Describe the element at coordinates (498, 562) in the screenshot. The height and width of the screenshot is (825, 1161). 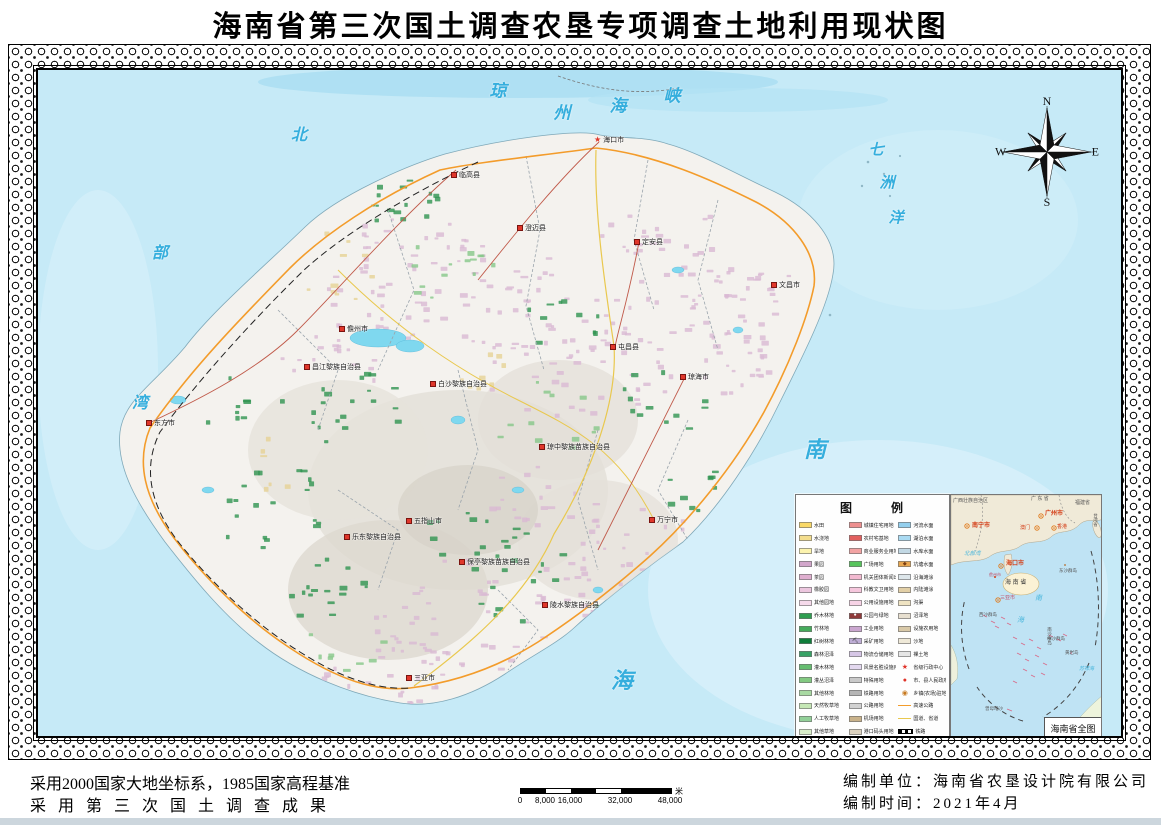
I see `city-name: 保亭黎族苗族自治县` at that location.